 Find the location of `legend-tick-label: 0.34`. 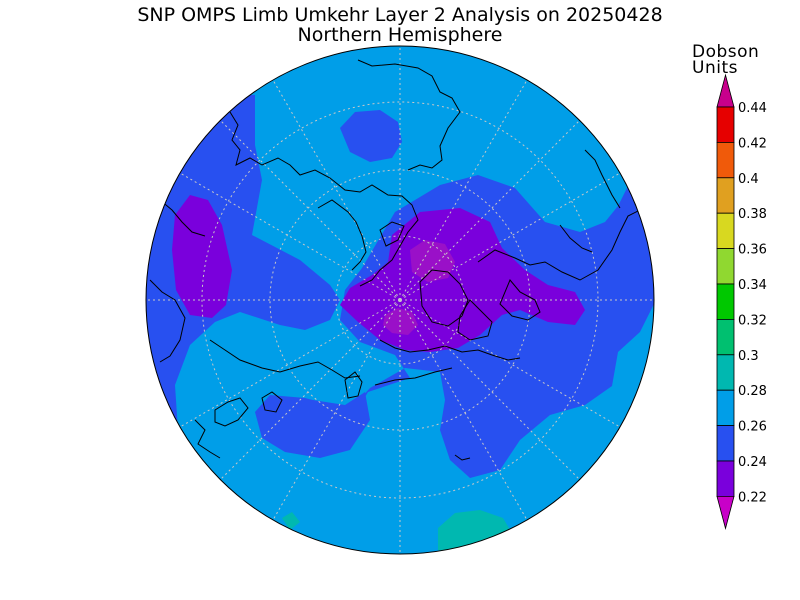

legend-tick-label: 0.34 is located at coordinates (752, 285).